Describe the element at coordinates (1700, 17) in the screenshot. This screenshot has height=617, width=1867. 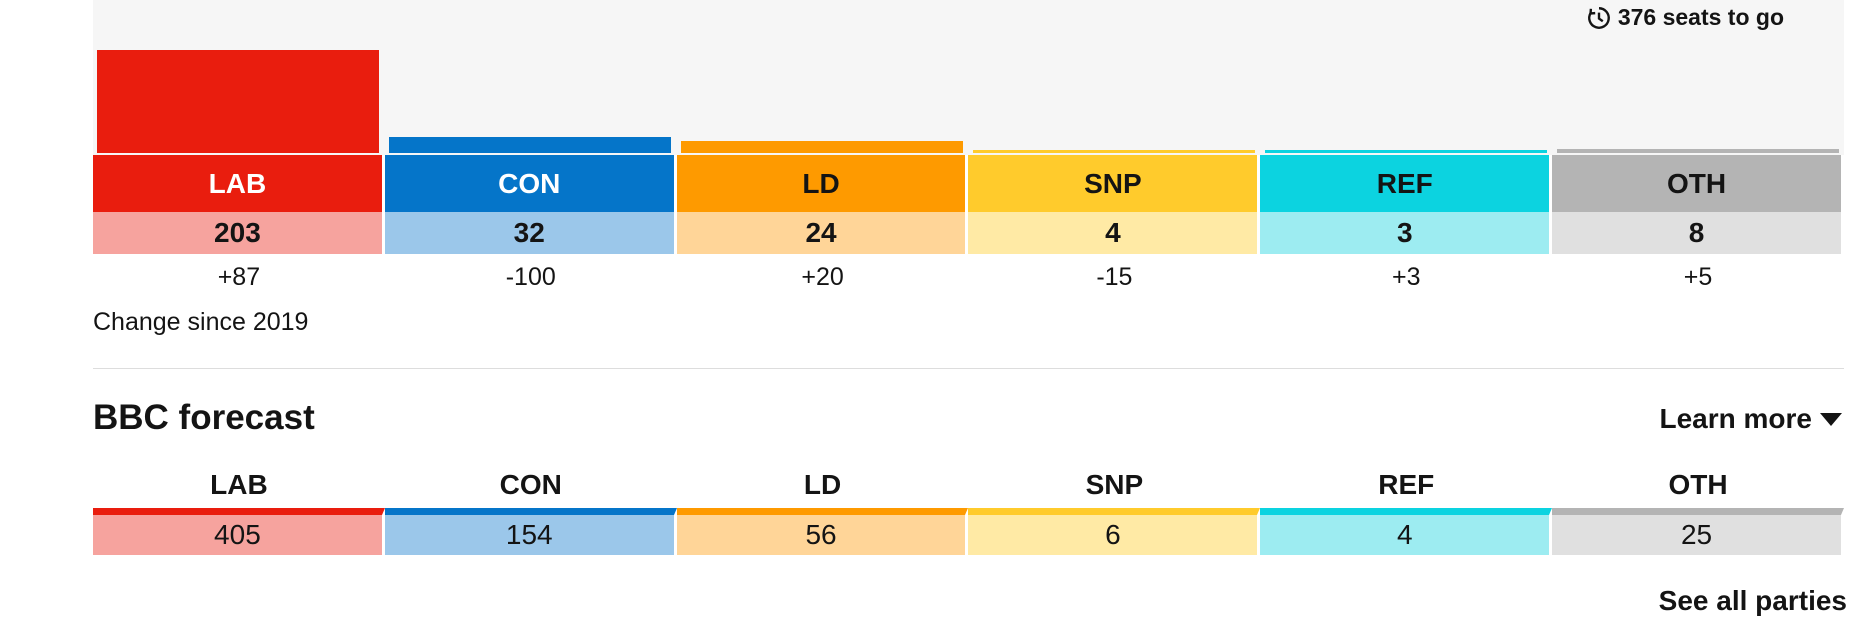
I see `seats-to-go-text: 376 seats to go` at that location.